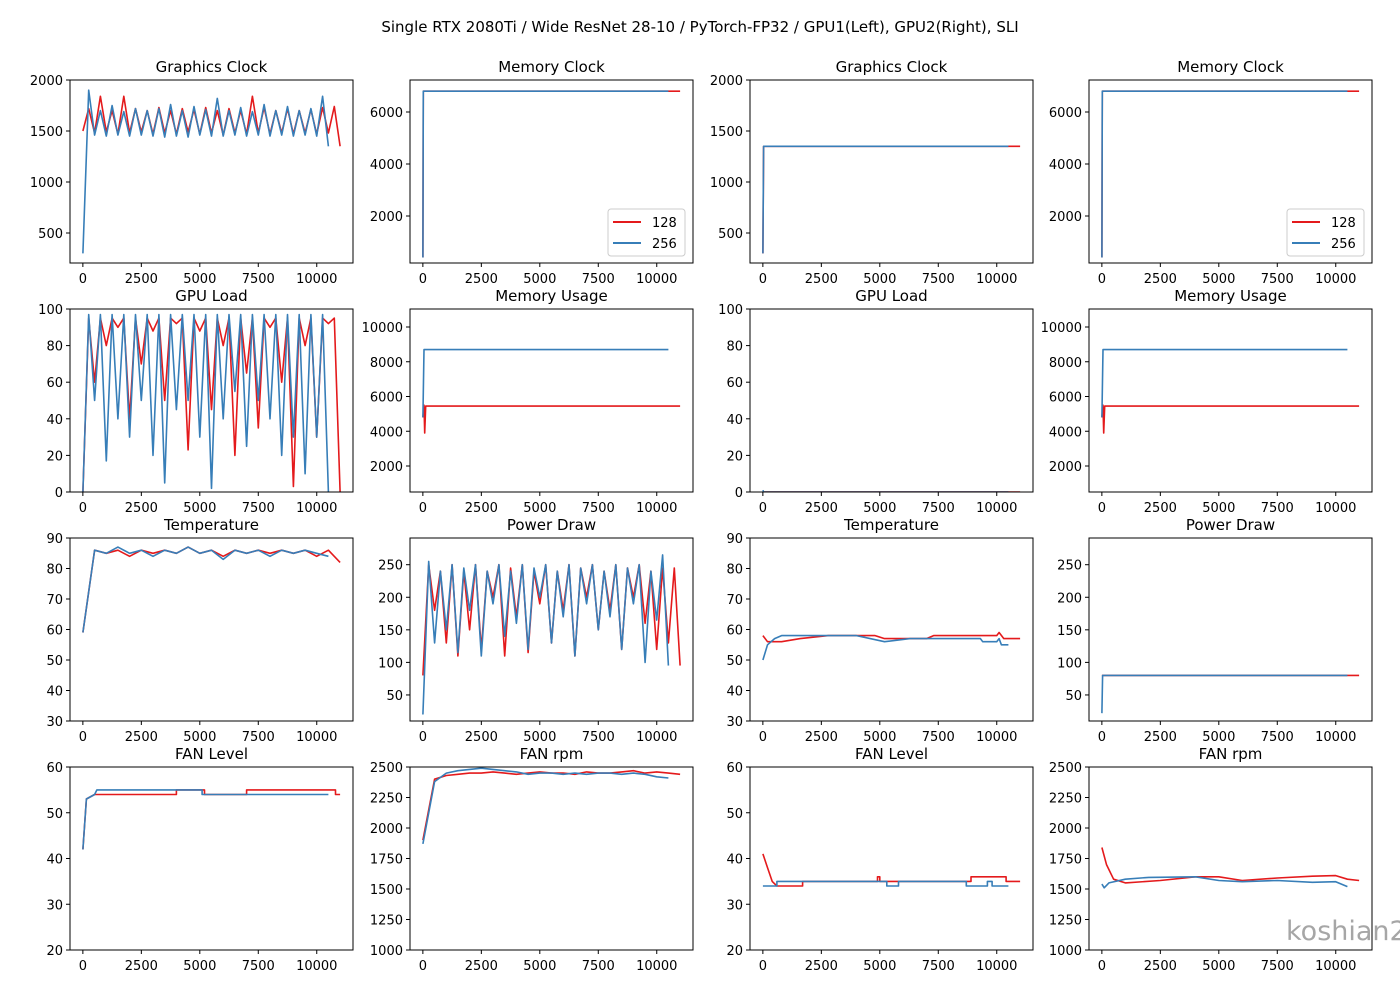 Image resolution: width=1400 pixels, height=1000 pixels. I want to click on y-tick-label: 1750, so click(1065, 860).